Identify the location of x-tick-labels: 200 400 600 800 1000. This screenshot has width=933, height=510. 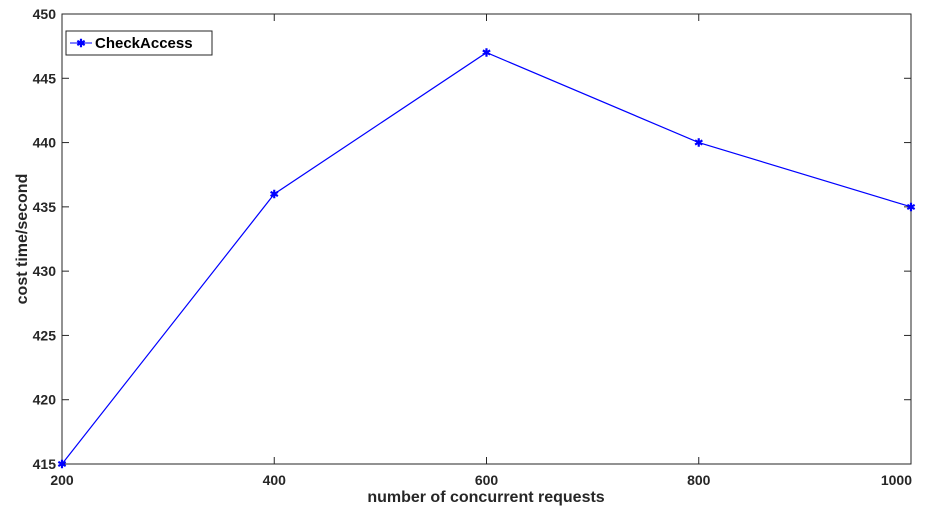
(481, 480).